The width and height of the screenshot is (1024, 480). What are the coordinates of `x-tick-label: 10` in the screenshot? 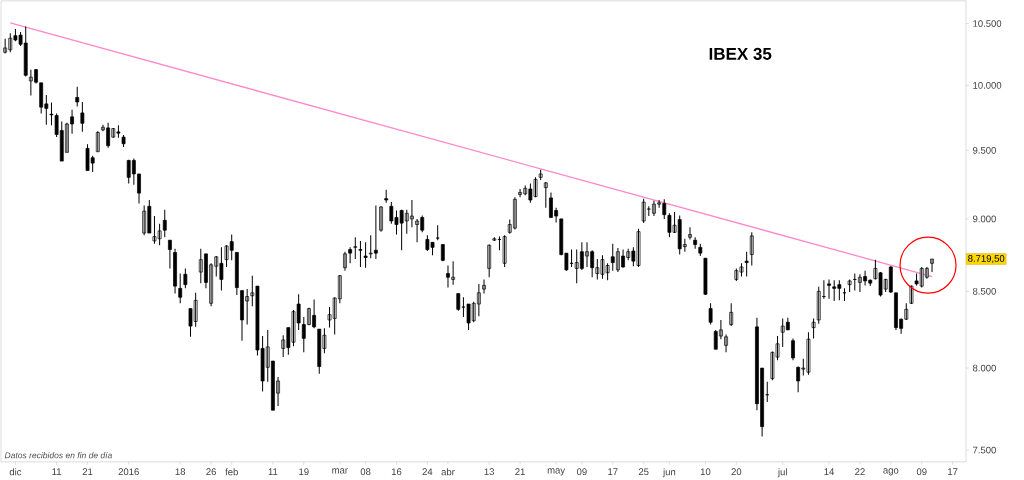 It's located at (705, 472).